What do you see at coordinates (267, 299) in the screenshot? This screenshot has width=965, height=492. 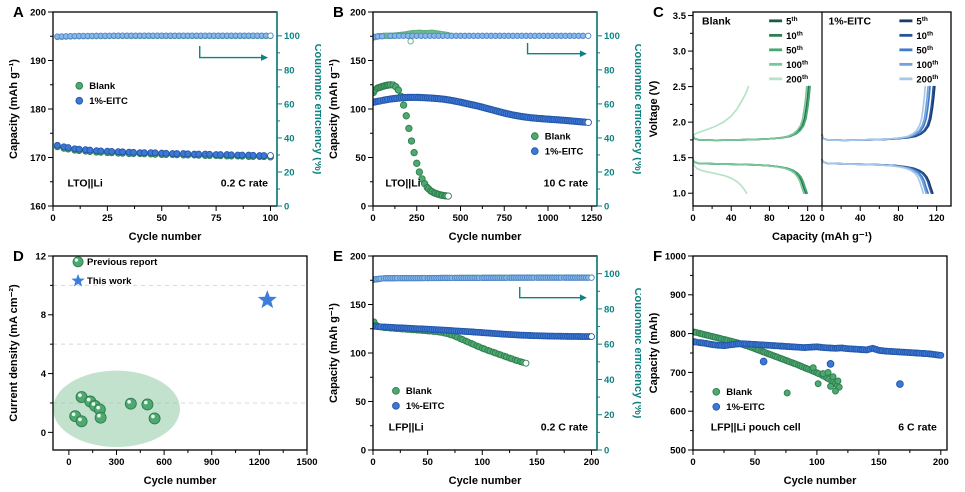 I see `series-this-work` at bounding box center [267, 299].